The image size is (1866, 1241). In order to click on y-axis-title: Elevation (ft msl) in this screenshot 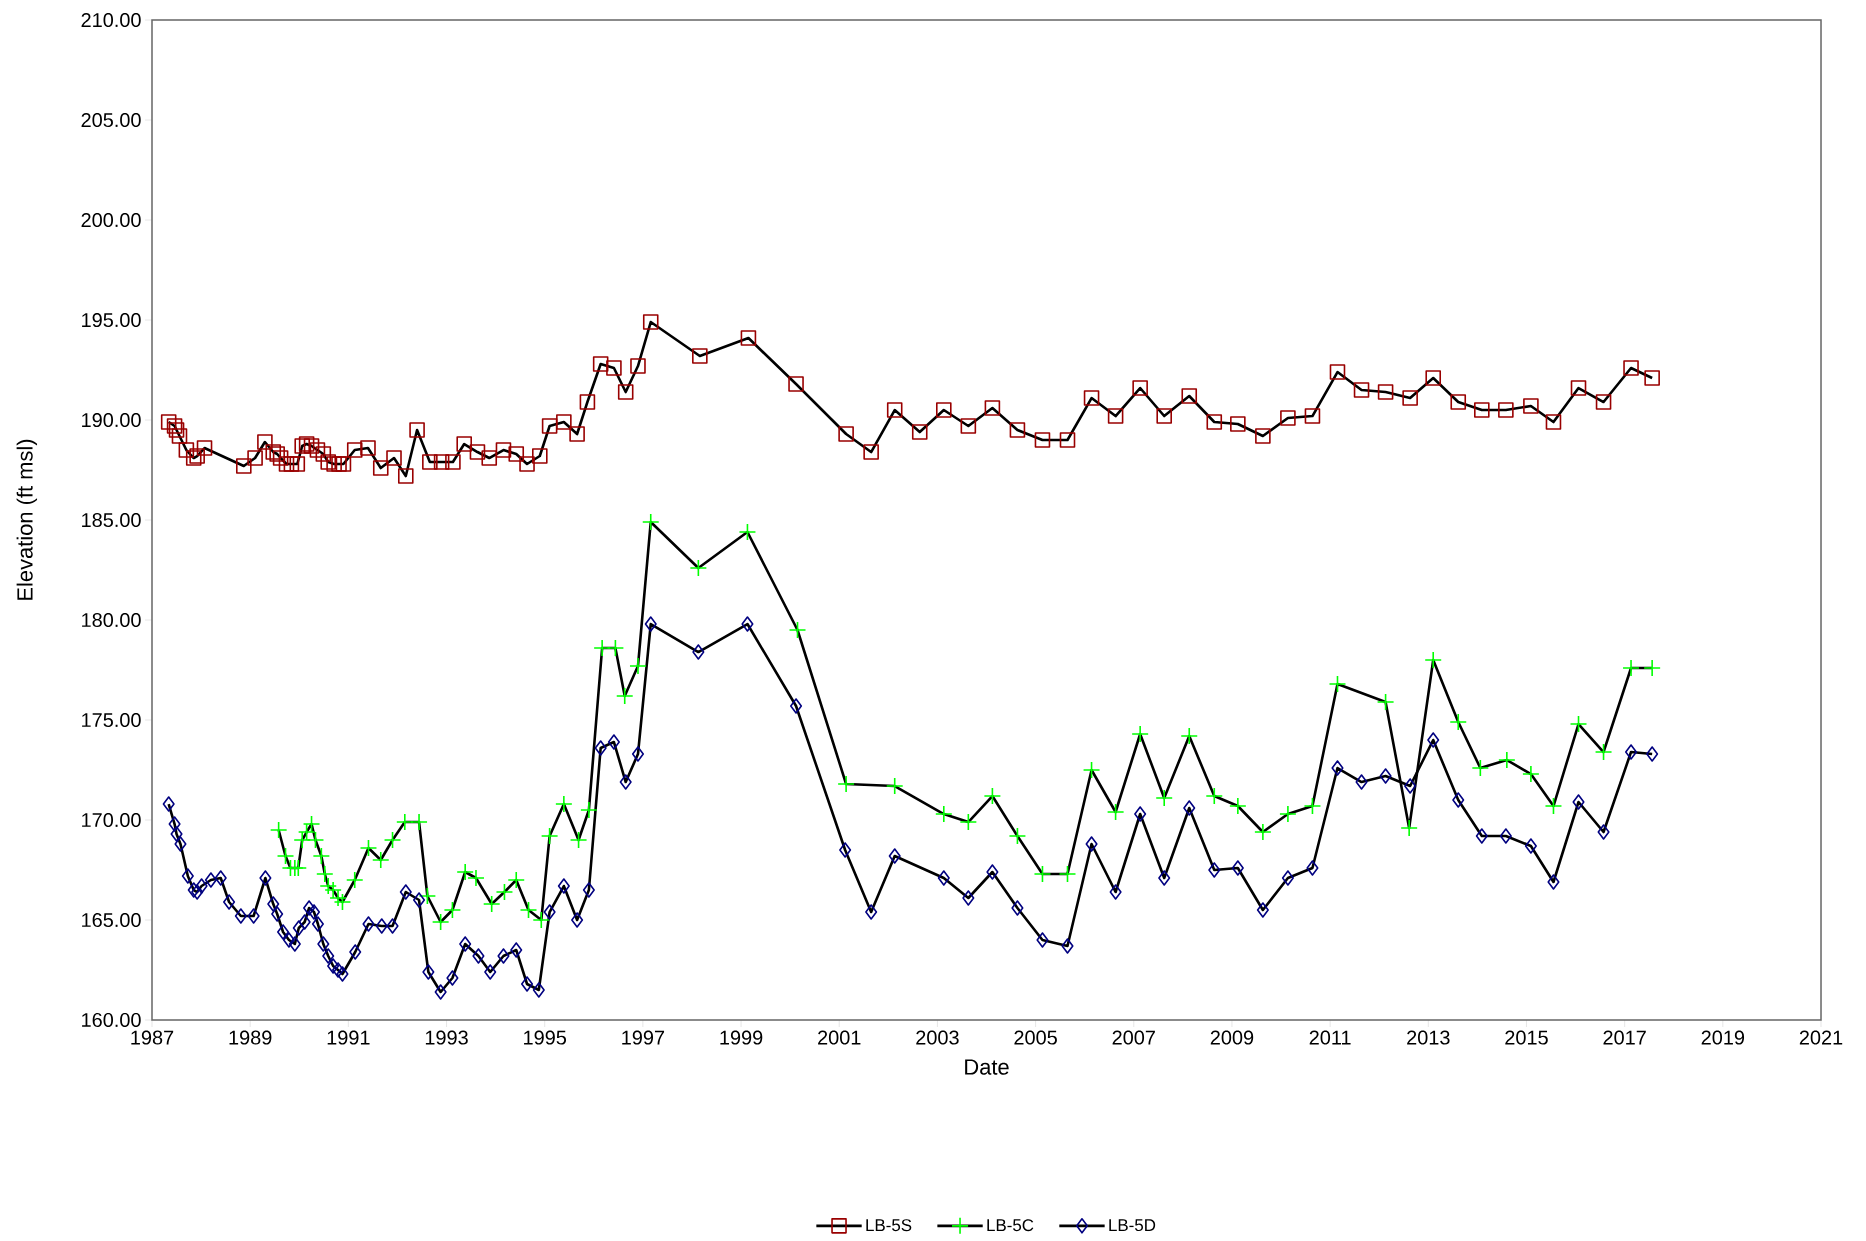, I will do `click(27, 519)`.